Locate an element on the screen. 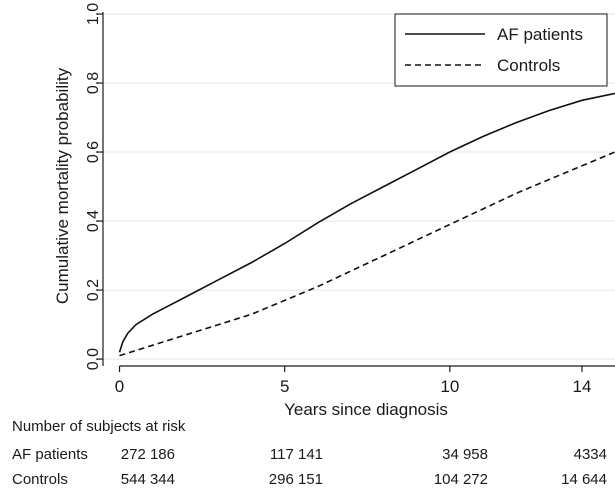 This screenshot has height=491, width=615. x-tick-label: 10 is located at coordinates (449, 386).